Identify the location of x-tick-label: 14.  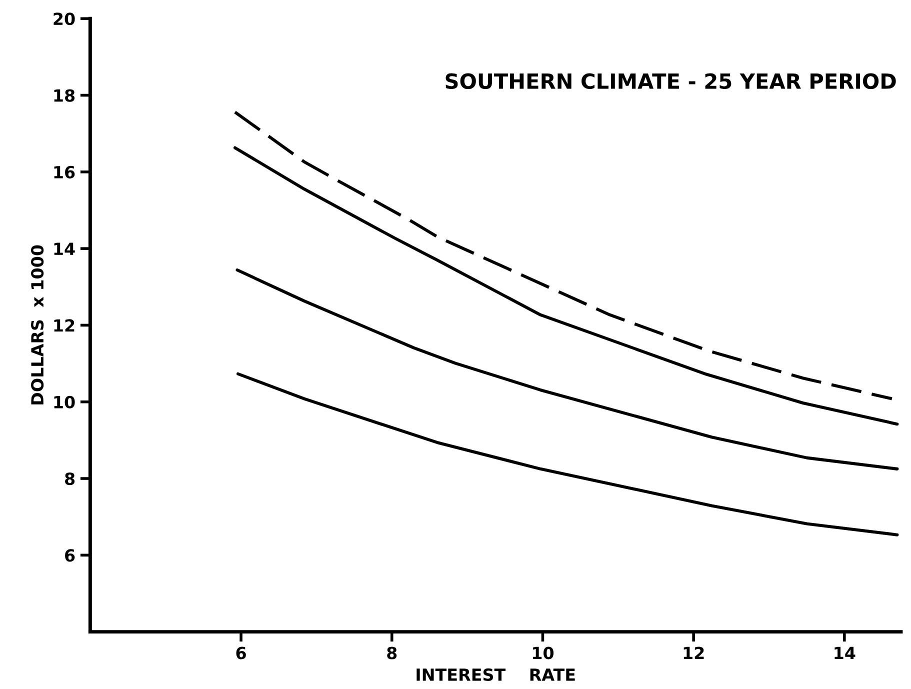
(845, 653).